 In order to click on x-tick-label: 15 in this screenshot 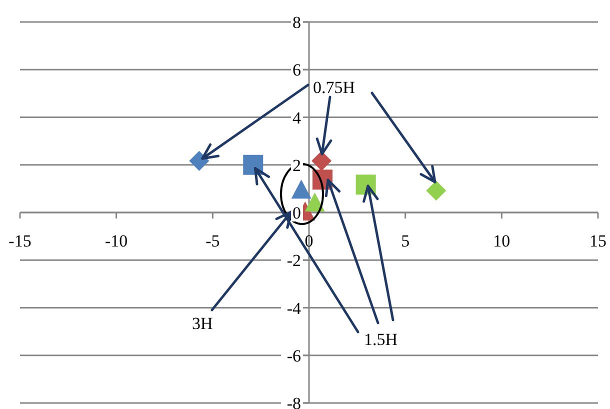, I will do `click(598, 241)`.